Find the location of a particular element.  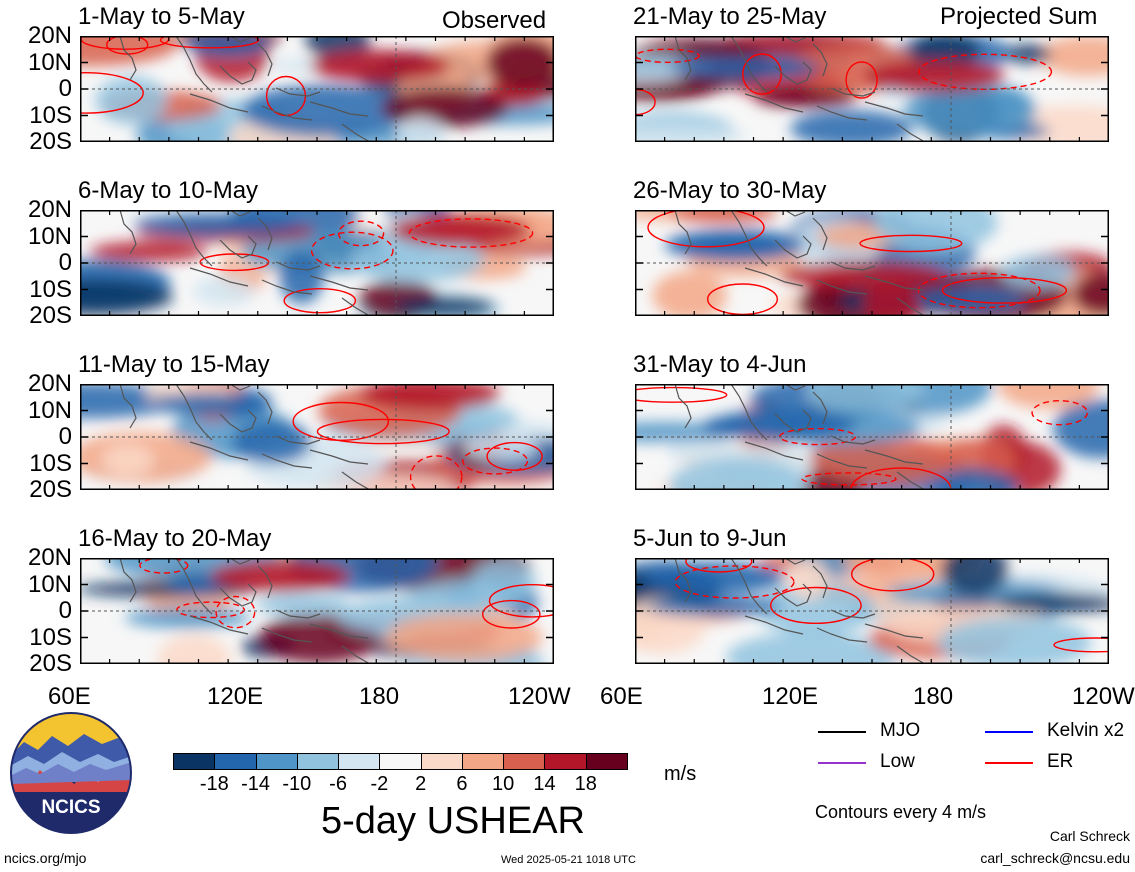

footer-author: Carl Schreck is located at coordinates (1089, 836).